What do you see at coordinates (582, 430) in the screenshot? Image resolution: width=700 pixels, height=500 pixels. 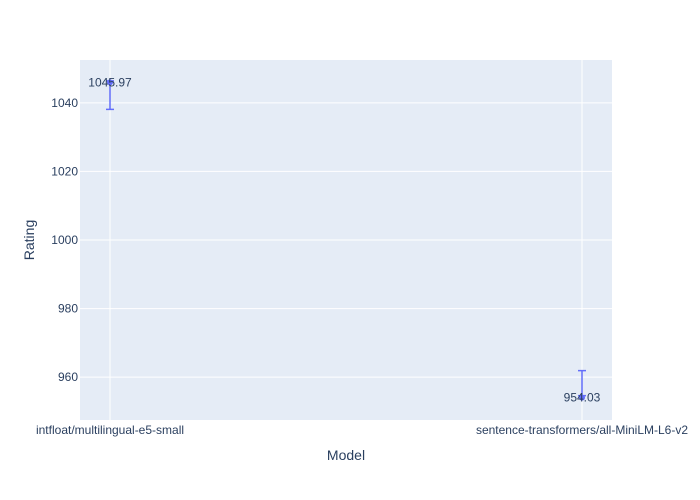 I see `x-tick-label: sentence-transformers/all-MiniLM-L6-v2` at bounding box center [582, 430].